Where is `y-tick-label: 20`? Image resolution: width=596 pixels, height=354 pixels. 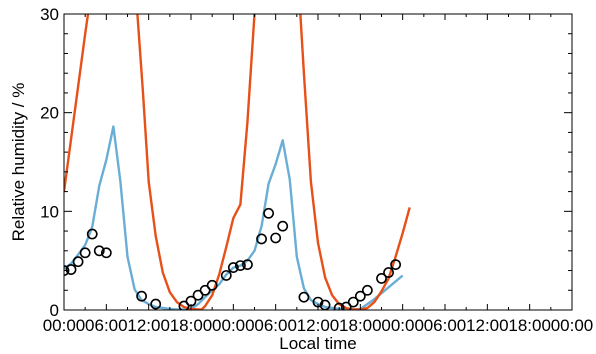
y-tick-label: 20 is located at coordinates (49, 113).